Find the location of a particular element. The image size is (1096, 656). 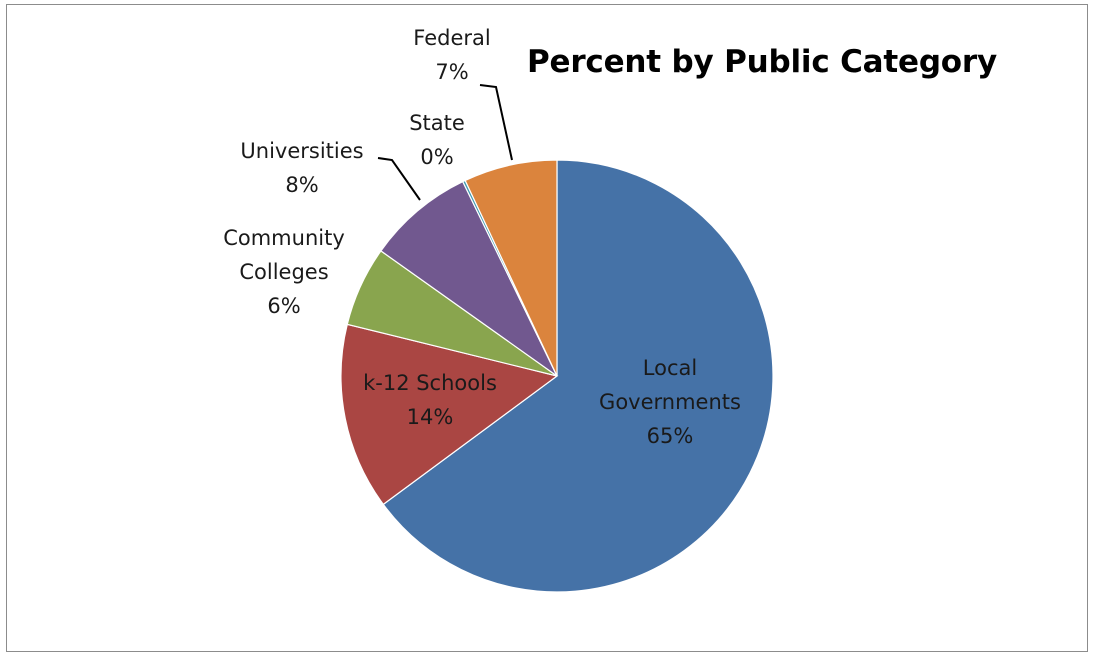

leader-line-federal is located at coordinates (496, 122).